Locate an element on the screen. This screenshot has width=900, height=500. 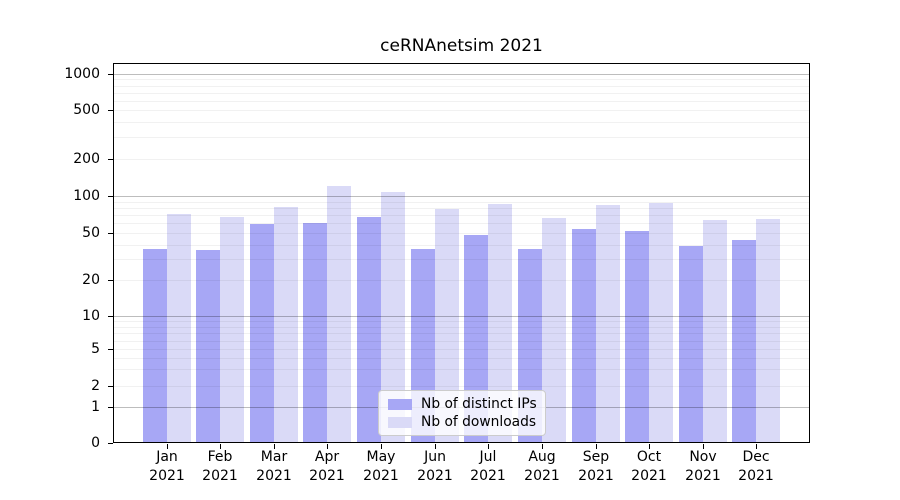
x-tick-mark-dec is located at coordinates (756, 446).